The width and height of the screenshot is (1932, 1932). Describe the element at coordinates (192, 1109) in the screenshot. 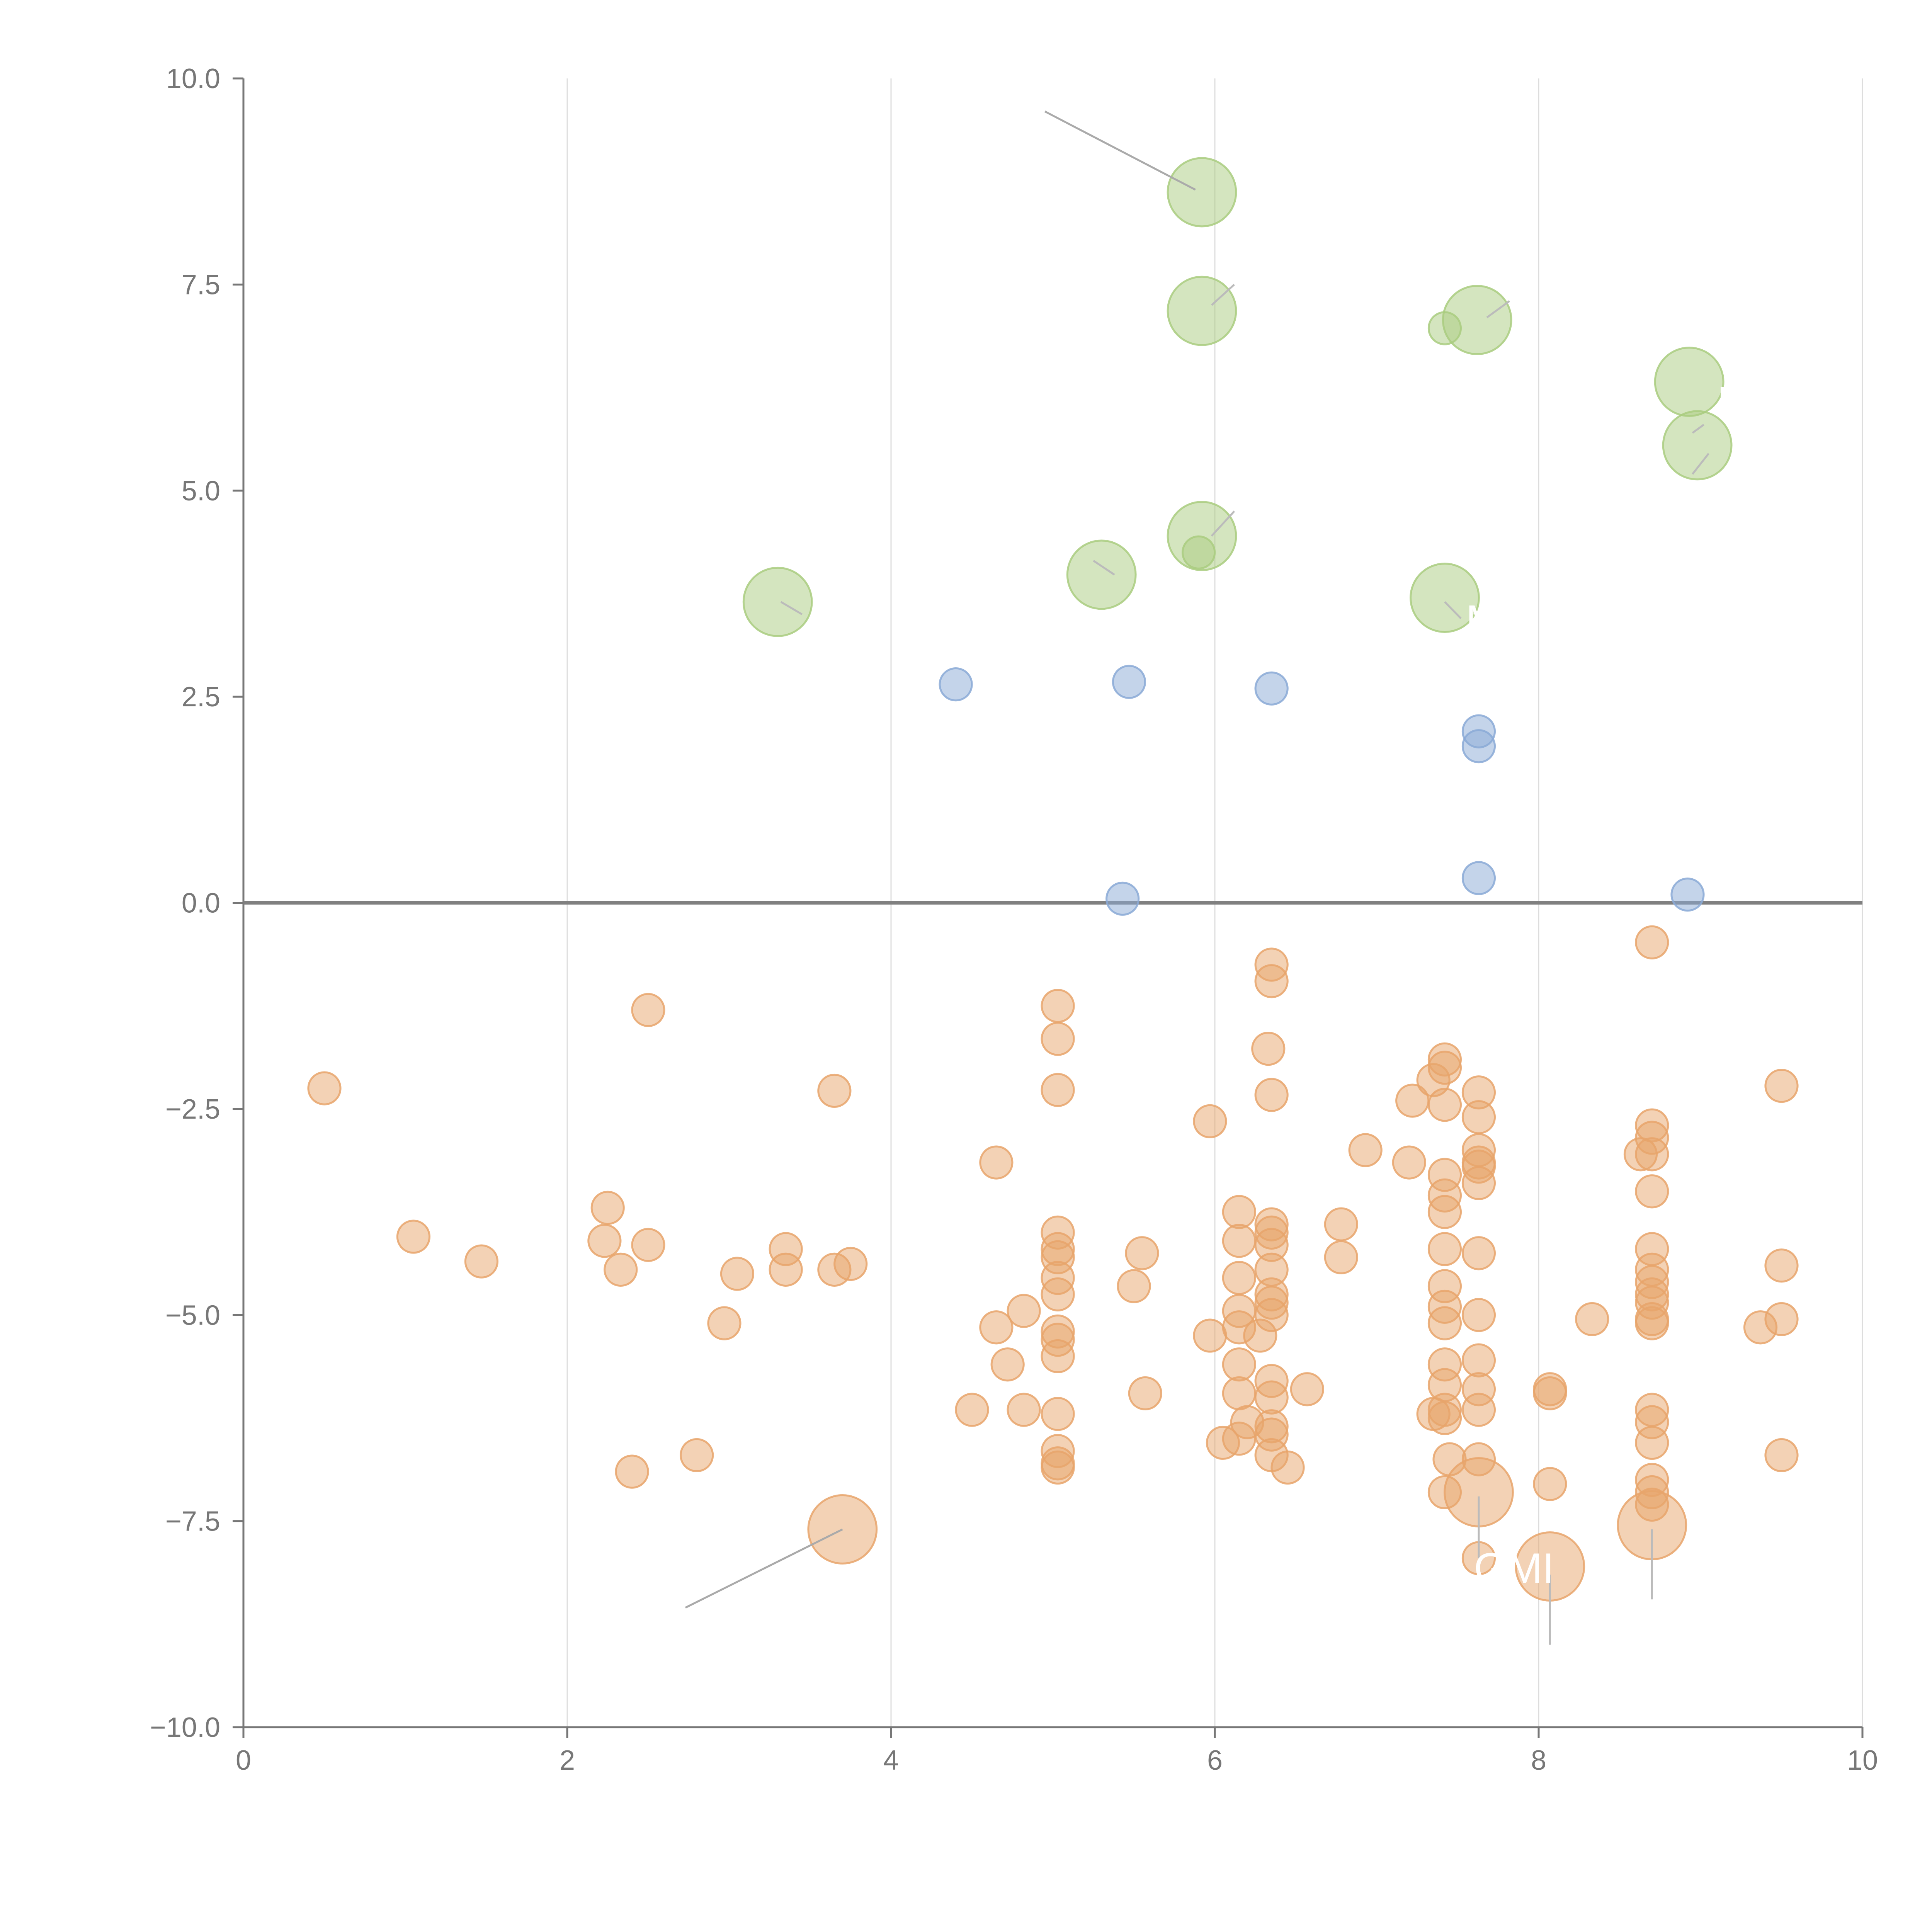

I see `y-tick-label: −2.5` at that location.